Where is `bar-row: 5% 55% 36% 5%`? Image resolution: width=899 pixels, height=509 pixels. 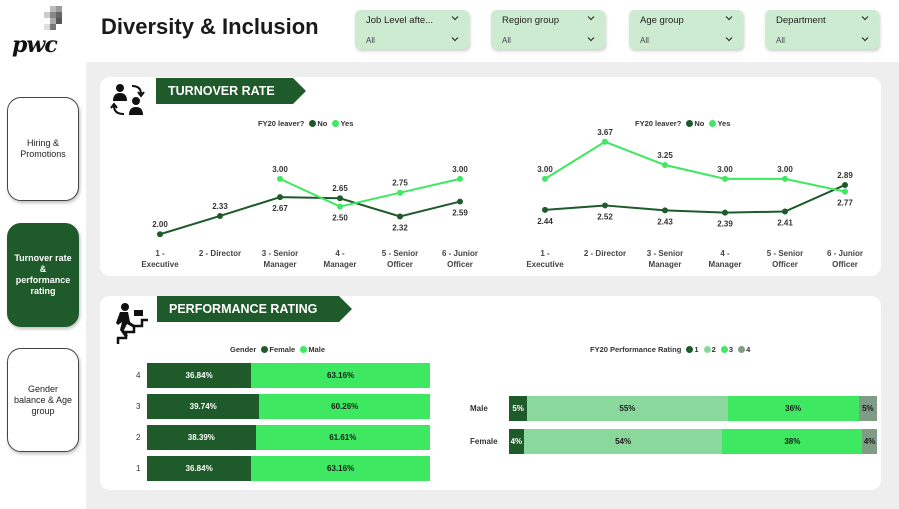 bar-row: 5% 55% 36% 5% is located at coordinates (693, 408).